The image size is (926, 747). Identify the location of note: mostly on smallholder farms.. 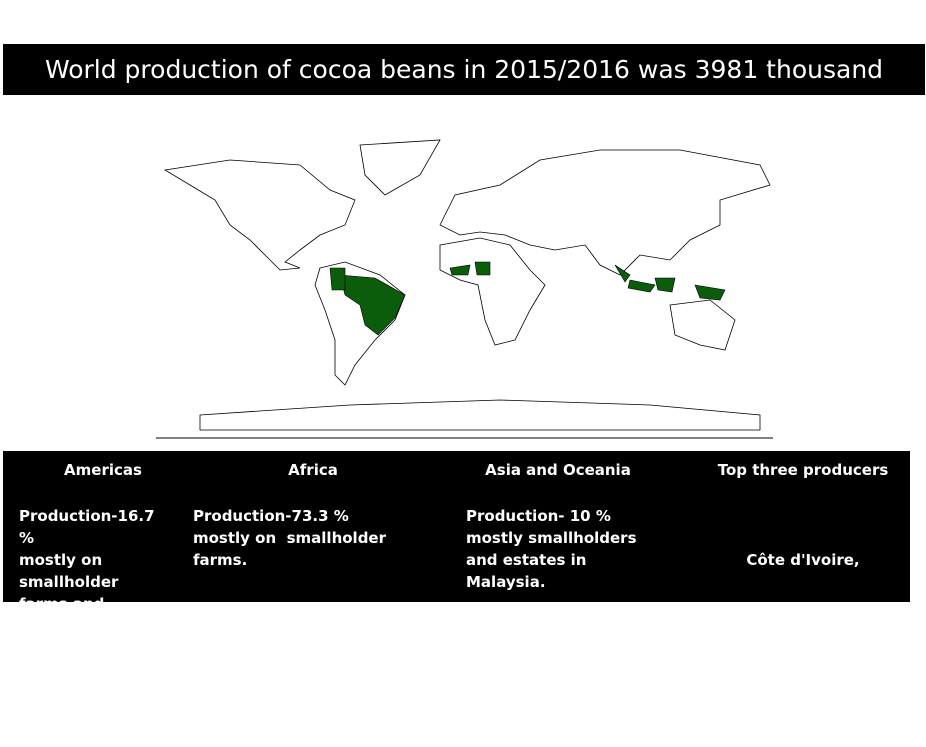
(292, 549).